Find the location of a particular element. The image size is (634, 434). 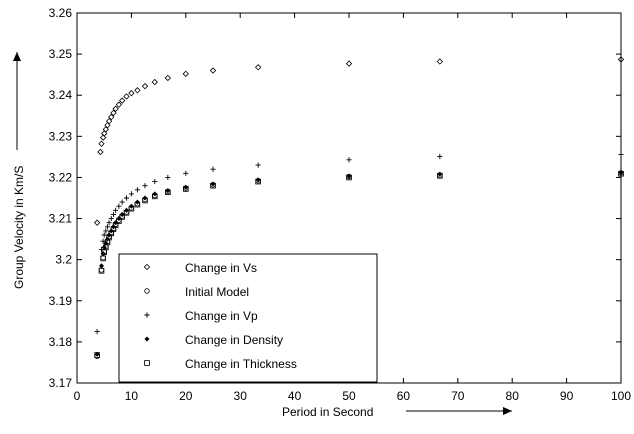

y-tick-label: 3.23 is located at coordinates (61, 136).